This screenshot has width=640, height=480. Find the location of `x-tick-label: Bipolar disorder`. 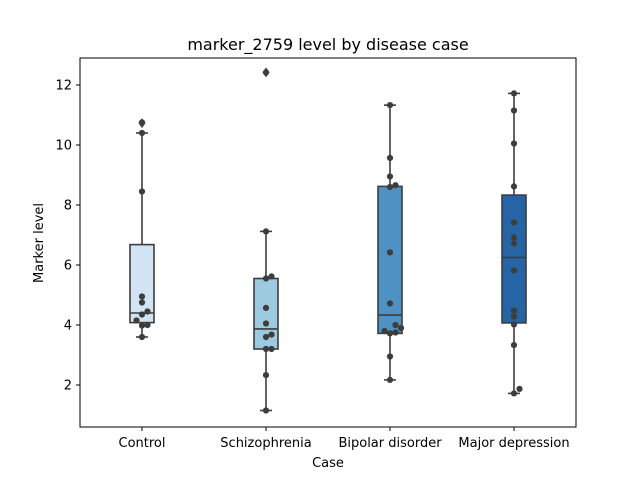

x-tick-label: Bipolar disorder is located at coordinates (390, 443).